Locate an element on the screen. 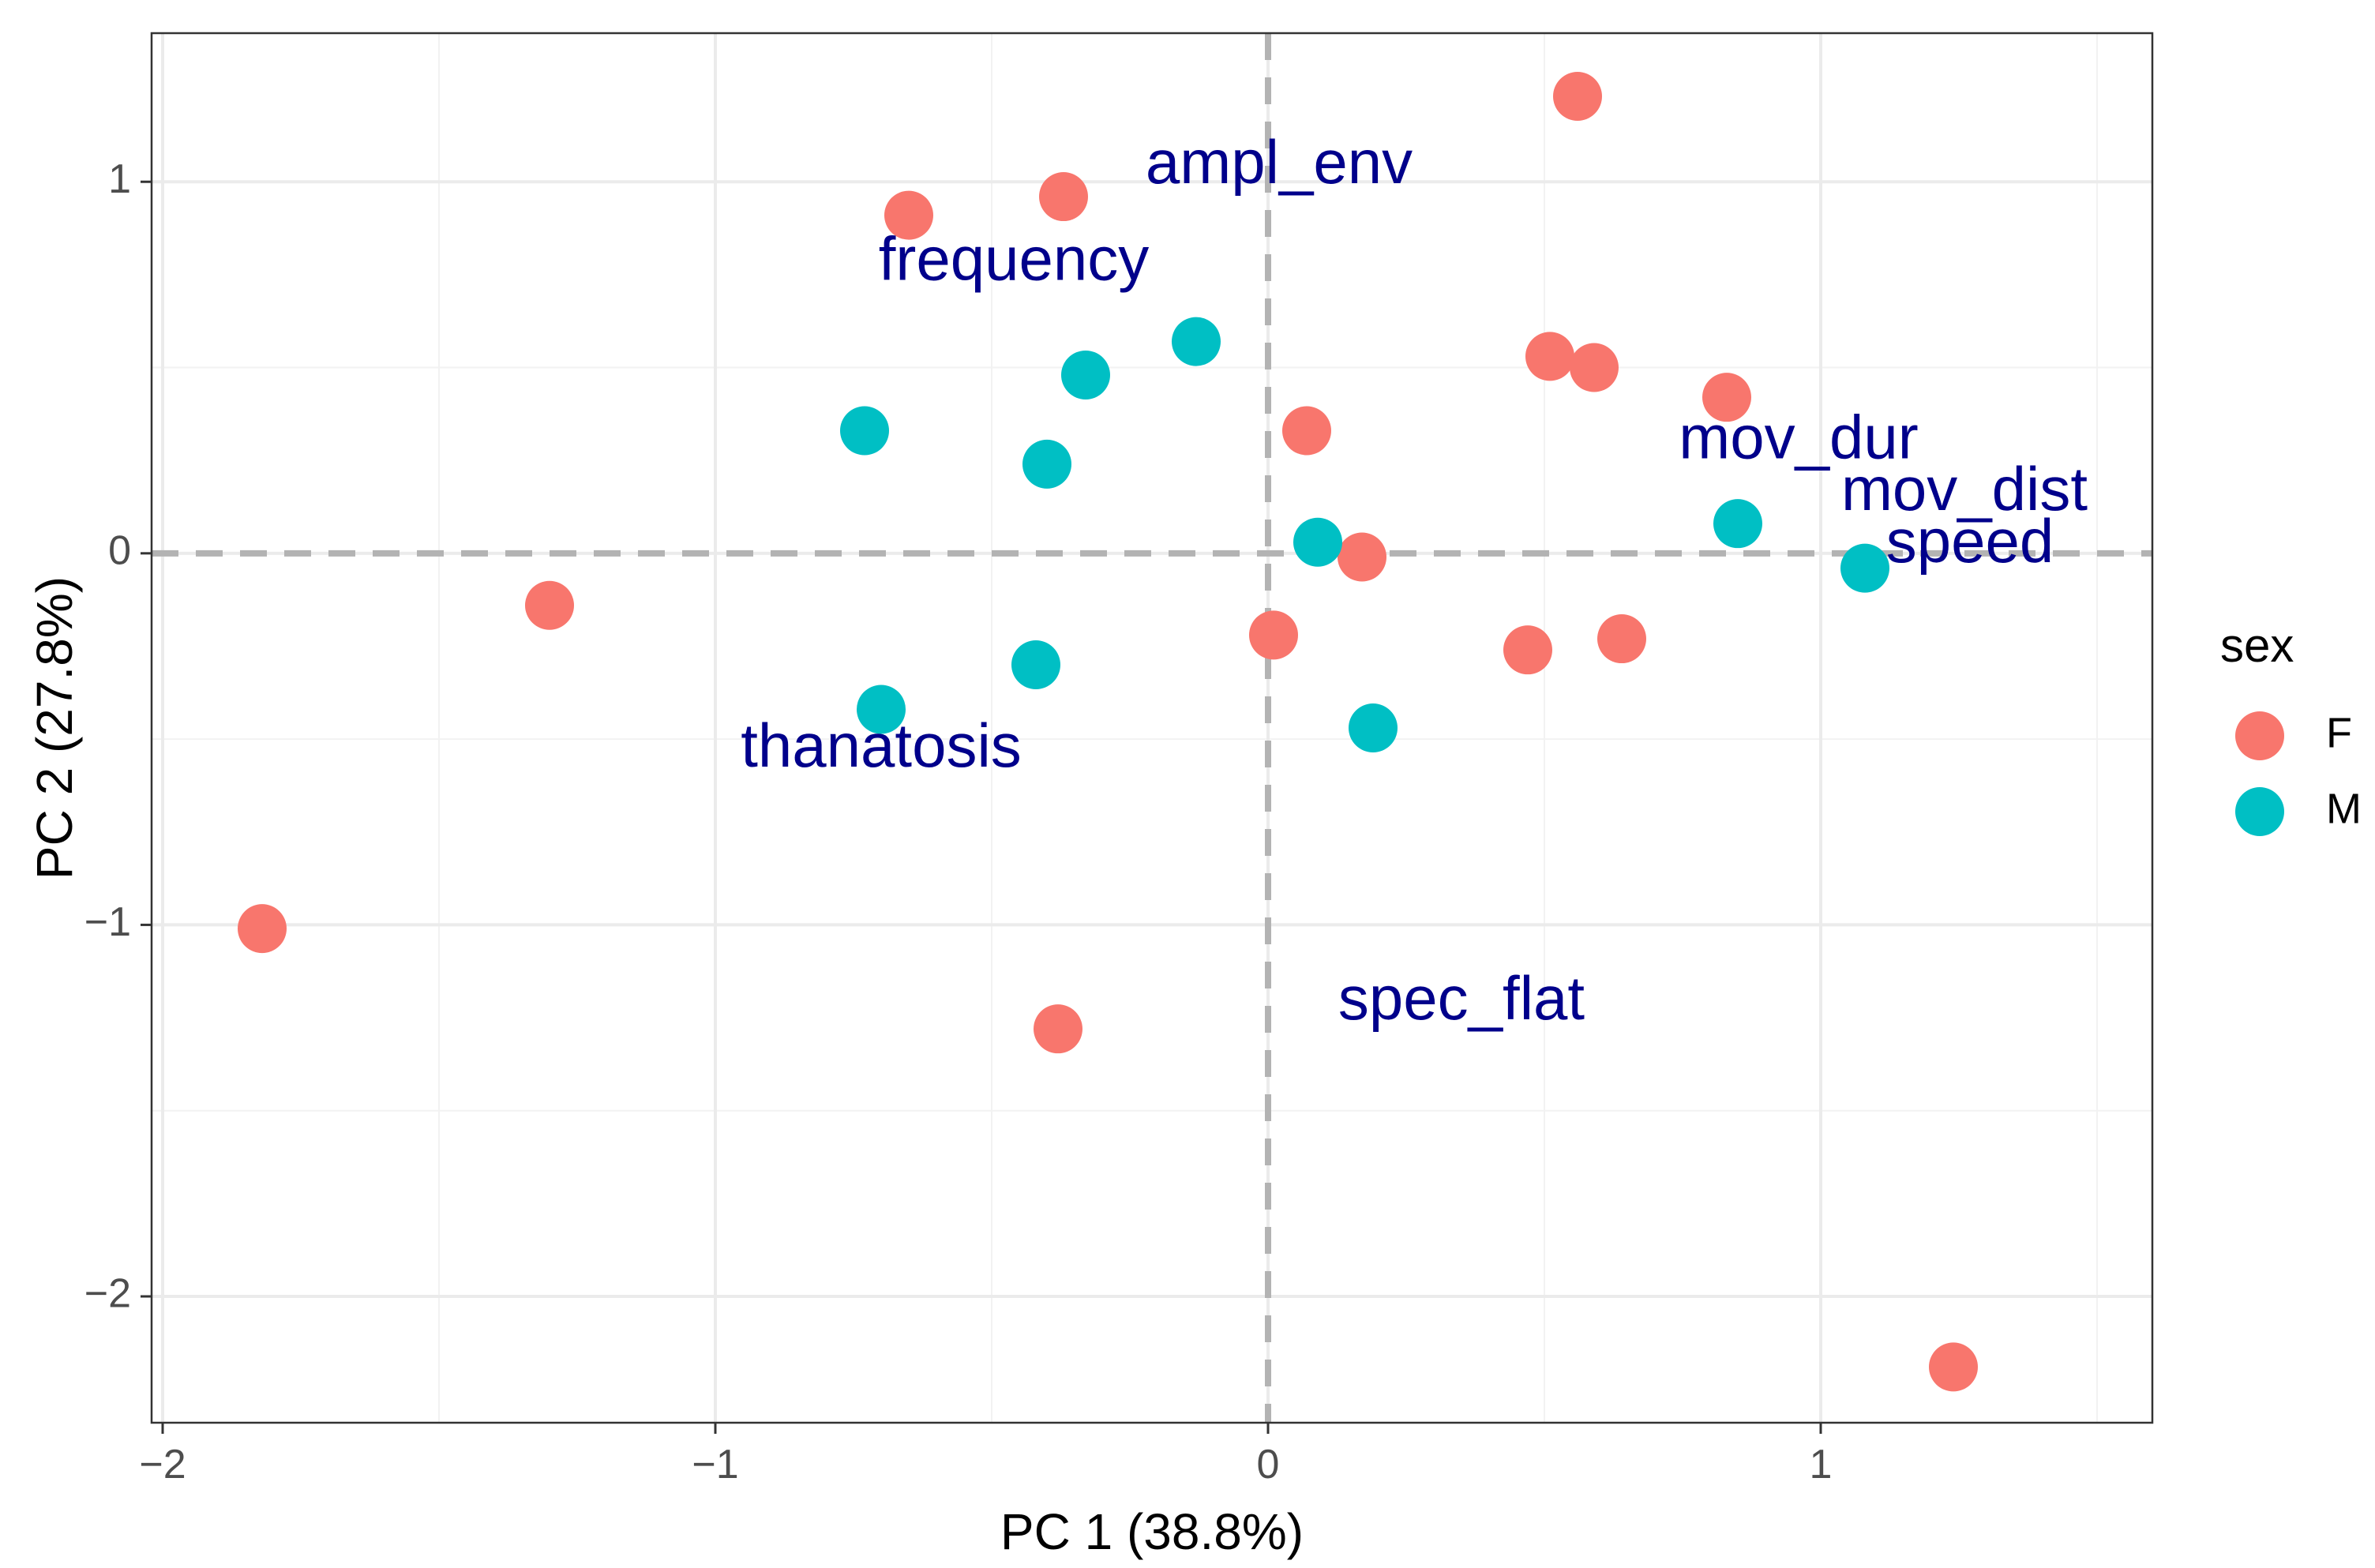 Image resolution: width=2375 pixels, height=1568 pixels. legend-title: sex is located at coordinates (2257, 645).